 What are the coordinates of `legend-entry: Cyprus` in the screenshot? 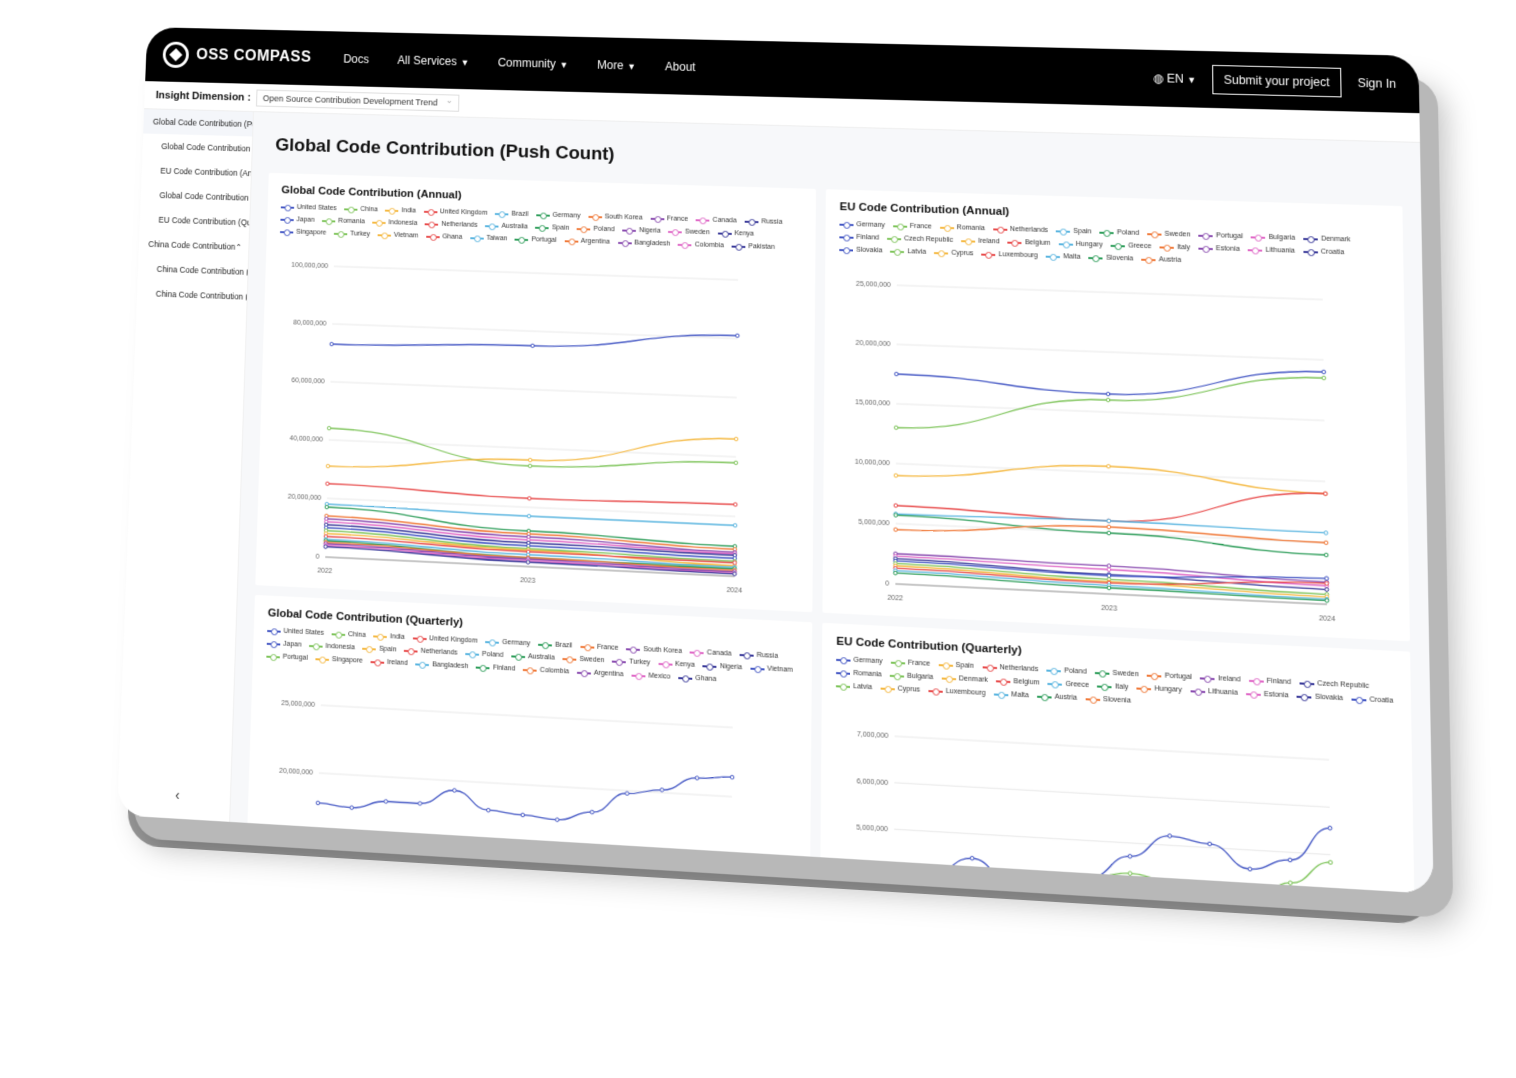 It's located at (953, 253).